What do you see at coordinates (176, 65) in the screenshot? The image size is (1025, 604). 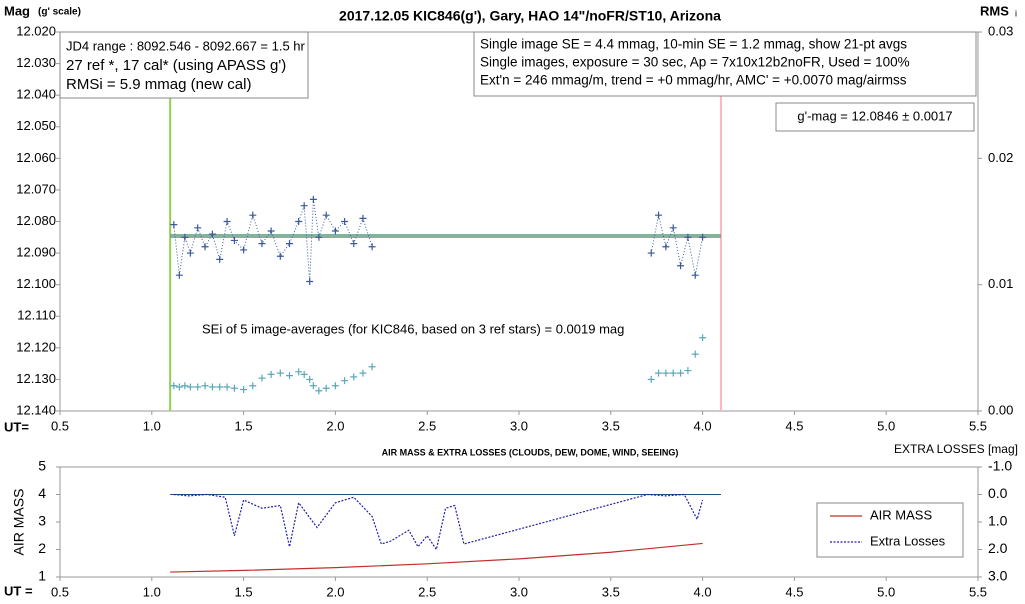 I see `info-text: 27 ref *, 17 cal* (using APASS g')` at bounding box center [176, 65].